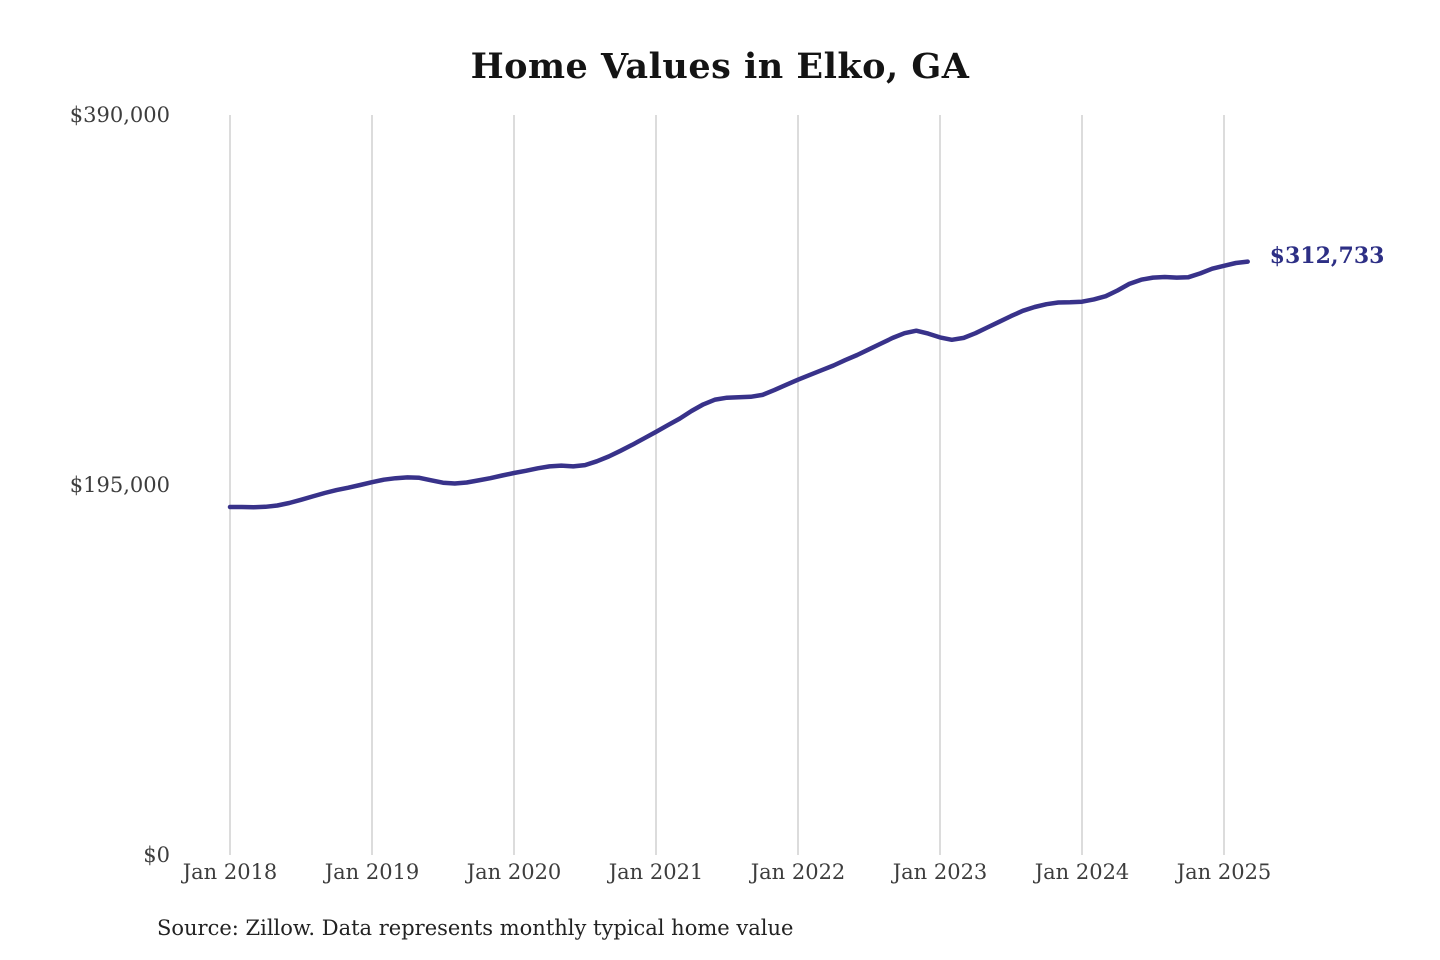 The width and height of the screenshot is (1440, 960). Describe the element at coordinates (1224, 872) in the screenshot. I see `x-tick-label: Jan 2025` at that location.